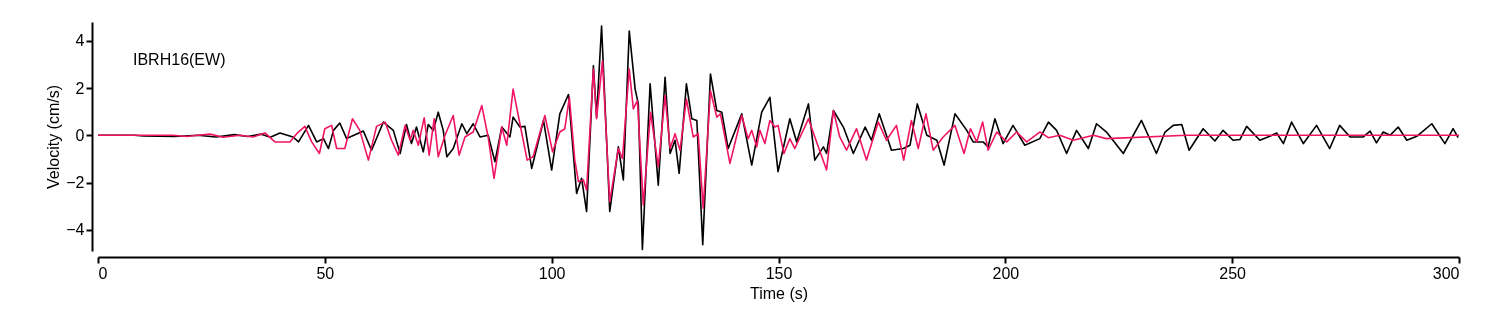  Describe the element at coordinates (779, 293) in the screenshot. I see `x-axis-title: Time (s)` at that location.